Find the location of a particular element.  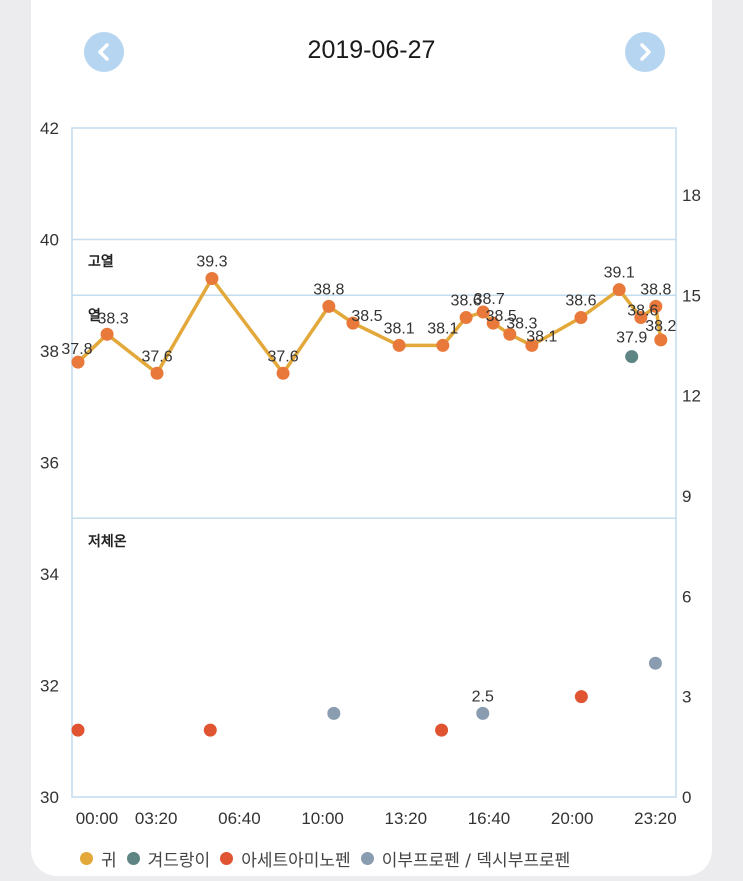

y2-axis-tick-label: 15 is located at coordinates (691, 295).